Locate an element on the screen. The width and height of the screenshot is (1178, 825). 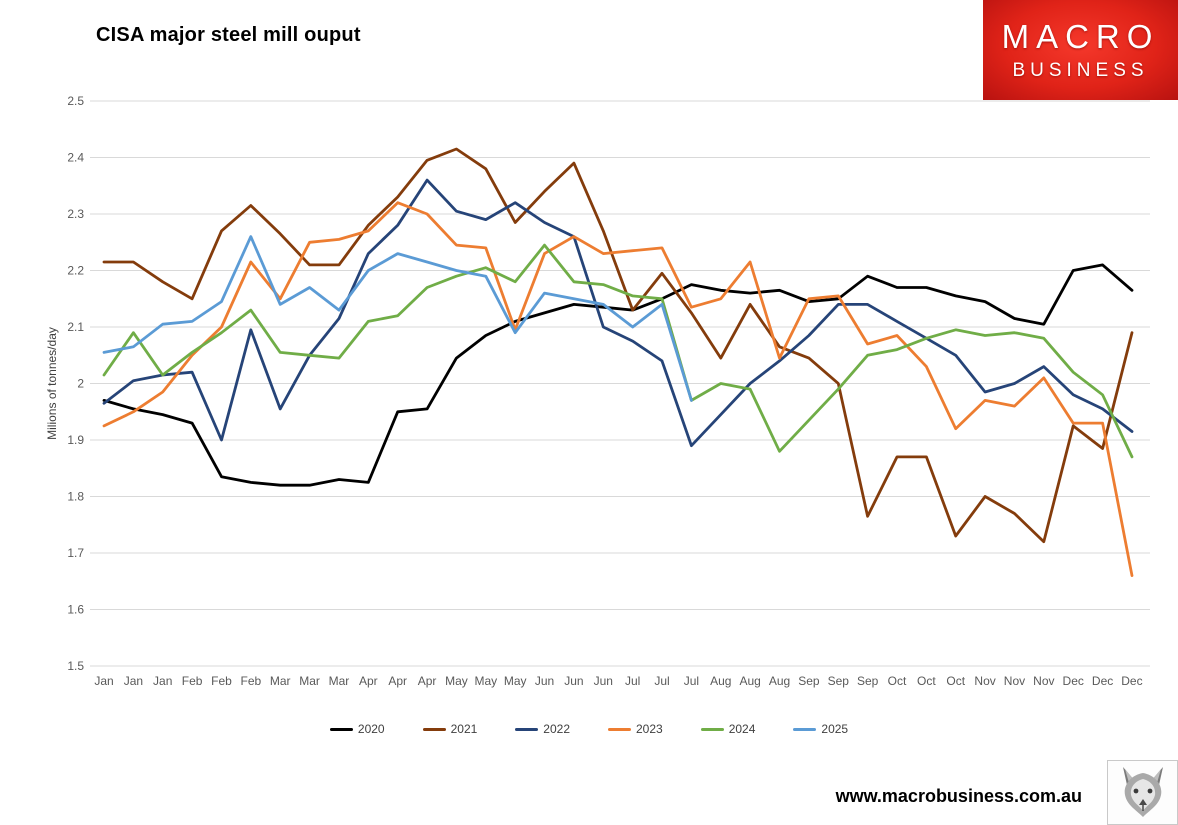
y-axis-tick-label: 1.9 is located at coordinates (75, 440).